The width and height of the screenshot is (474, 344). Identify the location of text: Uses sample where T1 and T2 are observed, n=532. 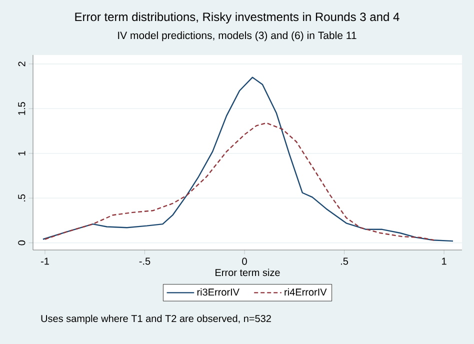
(156, 319).